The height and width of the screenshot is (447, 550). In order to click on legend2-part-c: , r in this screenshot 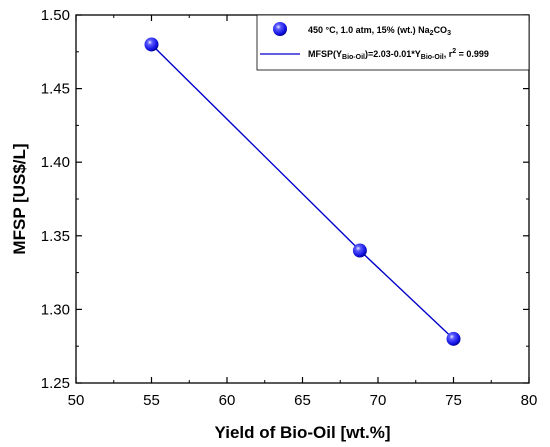, I will do `click(448, 54)`.